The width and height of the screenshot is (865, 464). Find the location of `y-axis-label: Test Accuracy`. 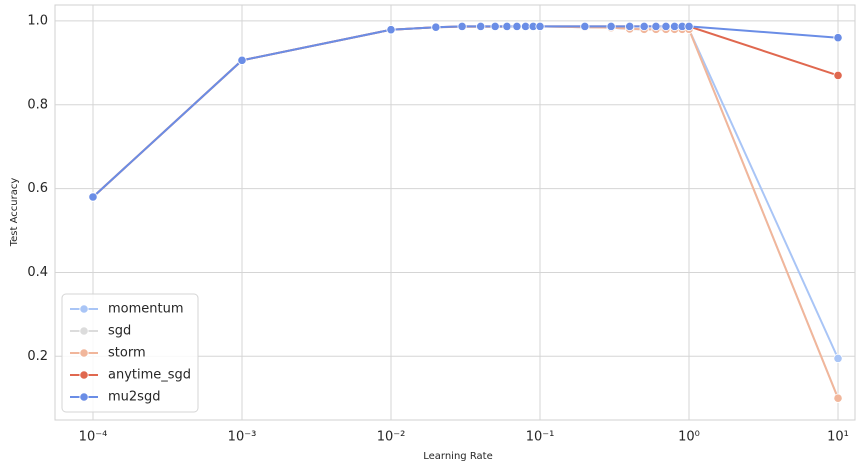

y-axis-label: Test Accuracy is located at coordinates (14, 213).